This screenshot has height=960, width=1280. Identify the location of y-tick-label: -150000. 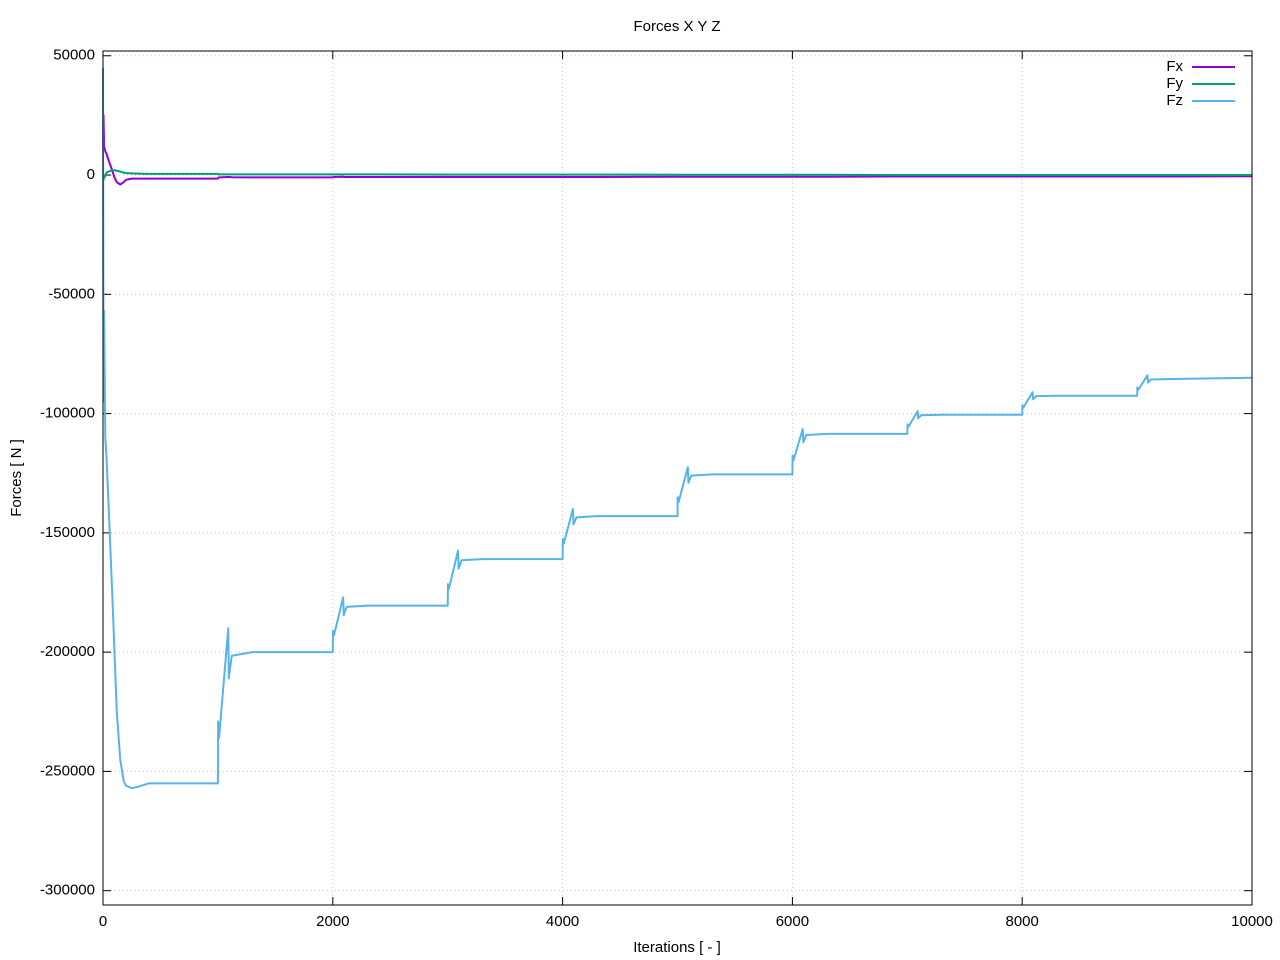
(67, 532).